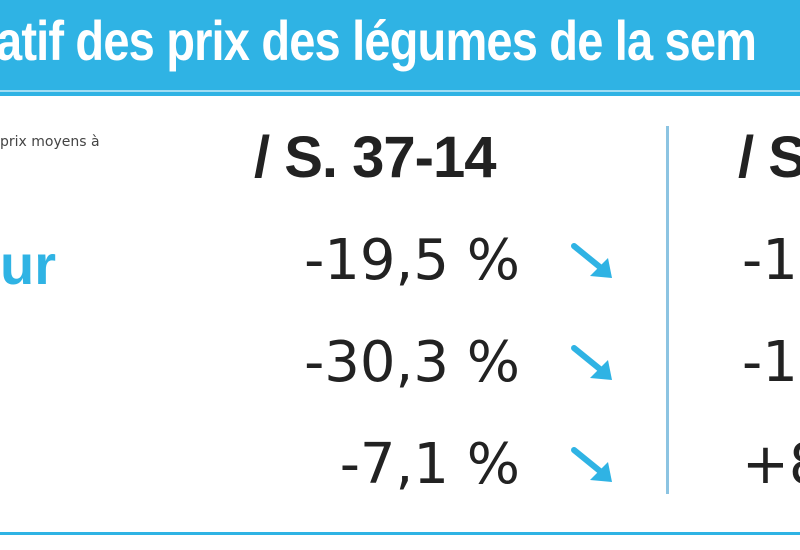 Image resolution: width=800 pixels, height=550 pixels. I want to click on column-header-week-37: / S. 37-14, so click(375, 157).